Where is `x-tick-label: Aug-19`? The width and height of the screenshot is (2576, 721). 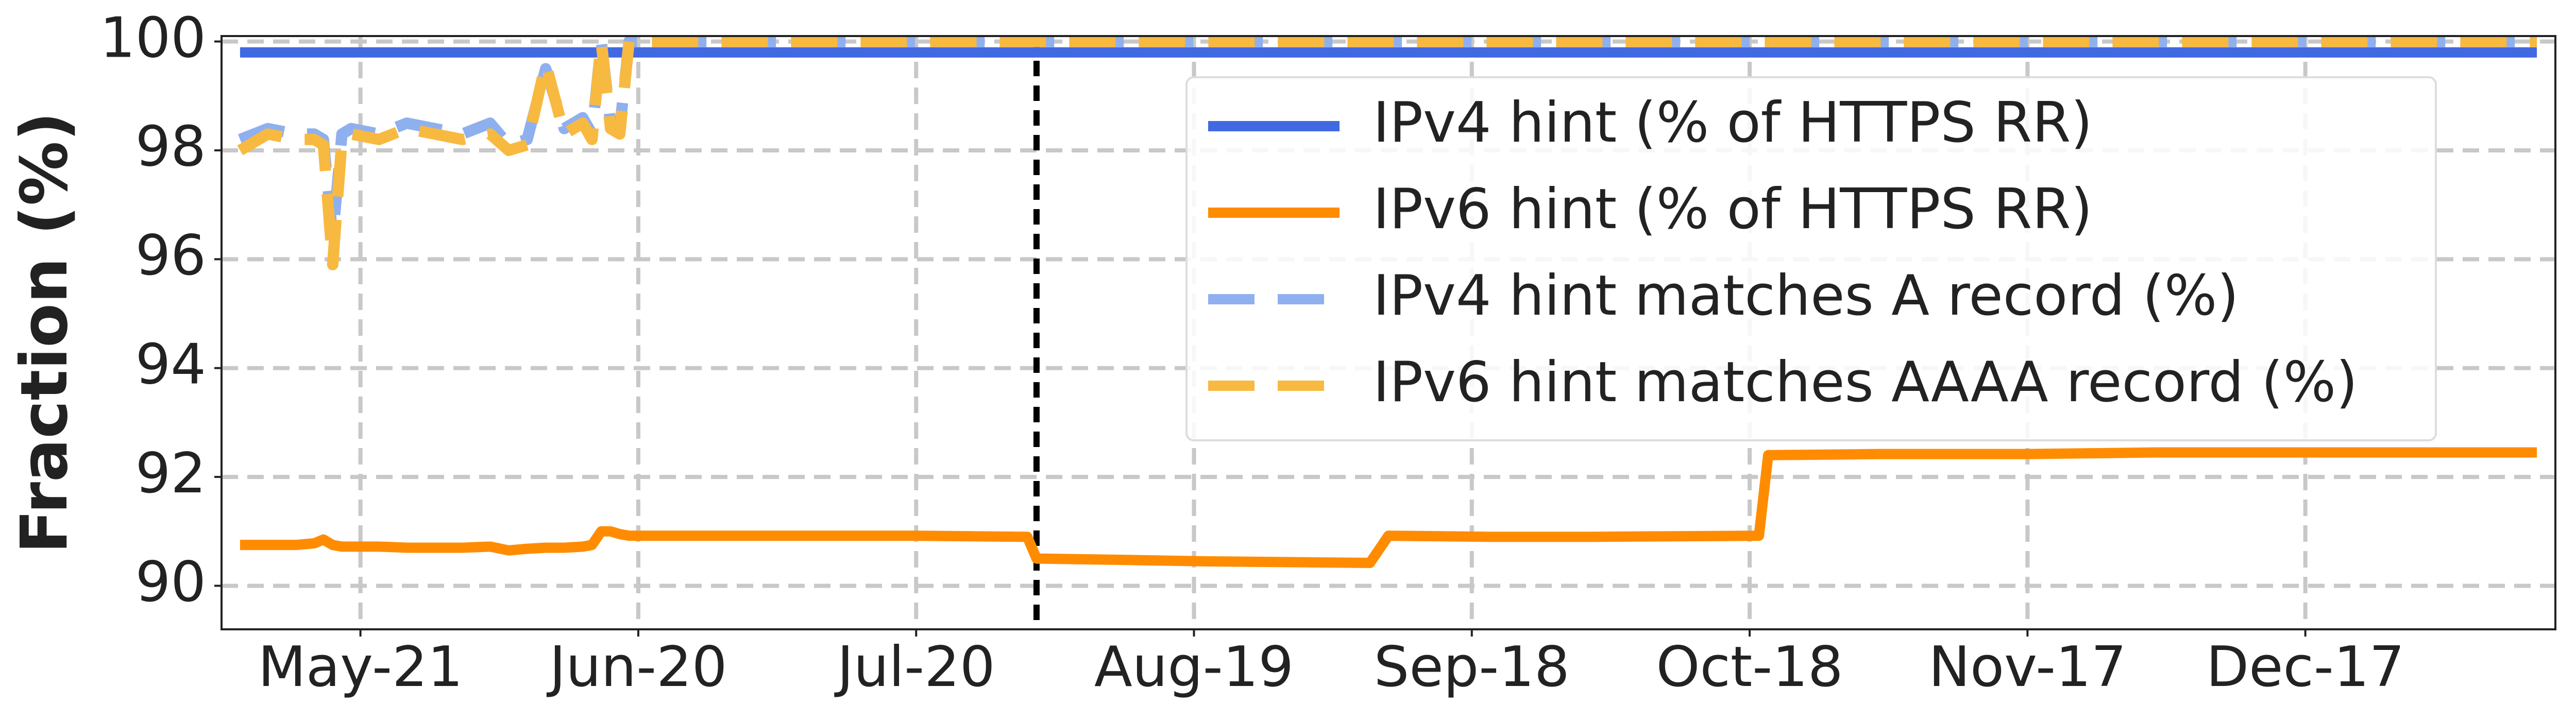 x-tick-label: Aug-19 is located at coordinates (1194, 667).